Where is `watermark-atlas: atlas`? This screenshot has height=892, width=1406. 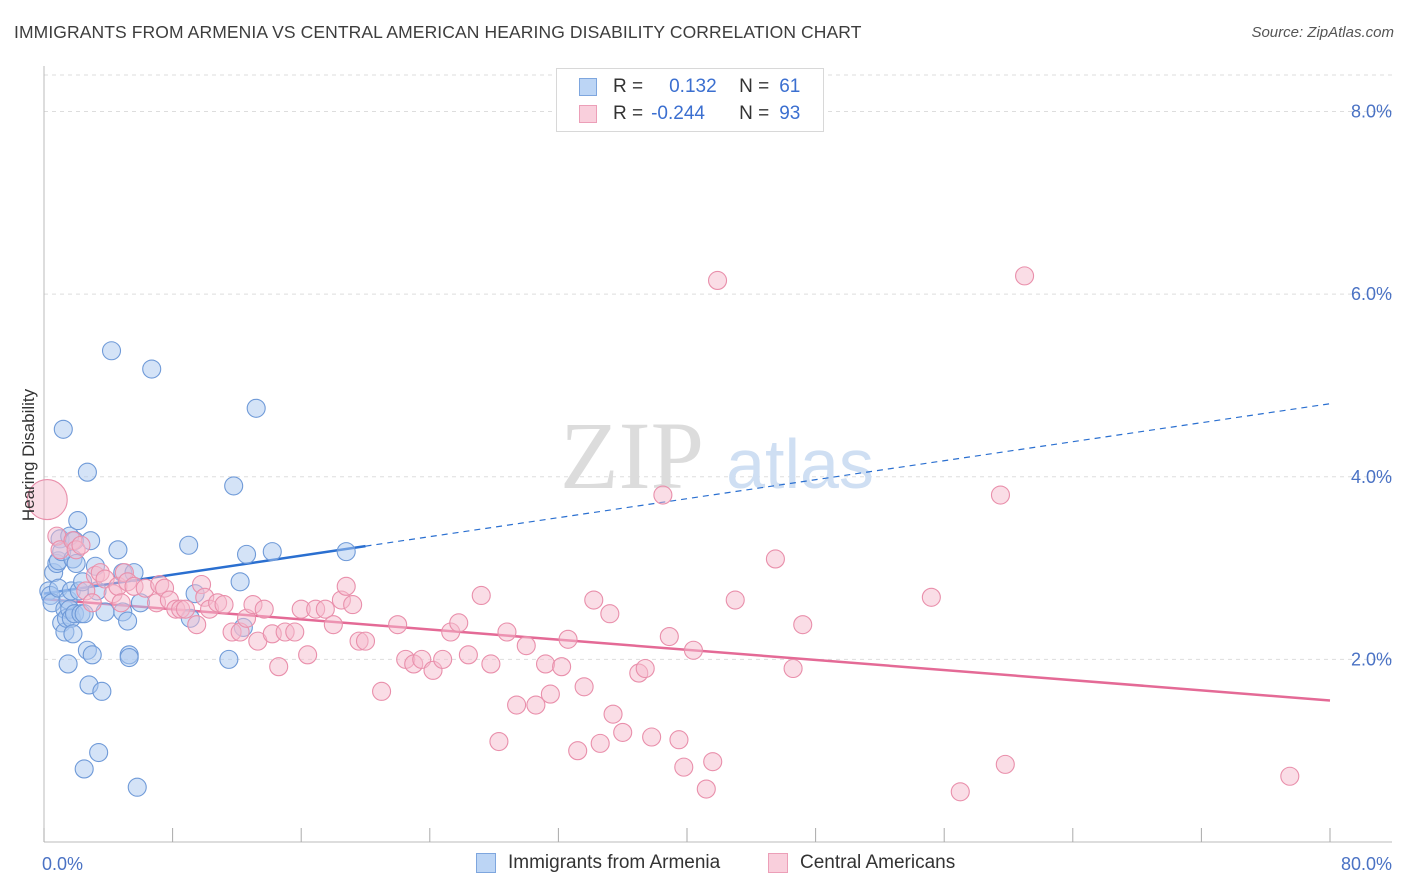
watermark-atlas: atlas is located at coordinates (800, 464).